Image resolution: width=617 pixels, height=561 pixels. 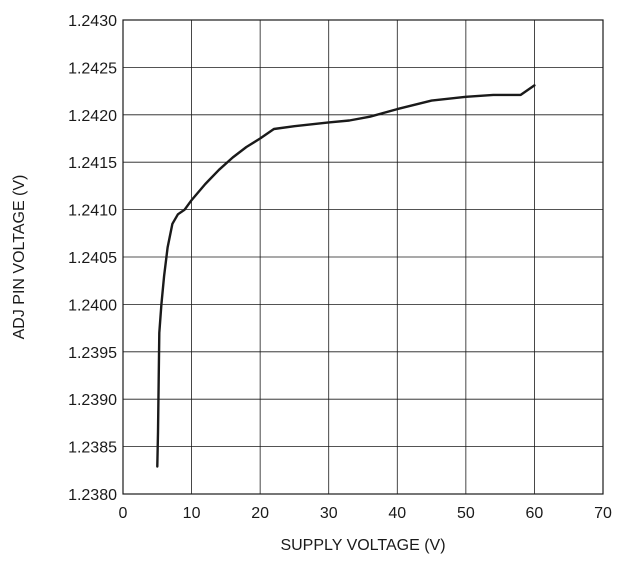 I want to click on x-tick-label: 40, so click(x=397, y=513).